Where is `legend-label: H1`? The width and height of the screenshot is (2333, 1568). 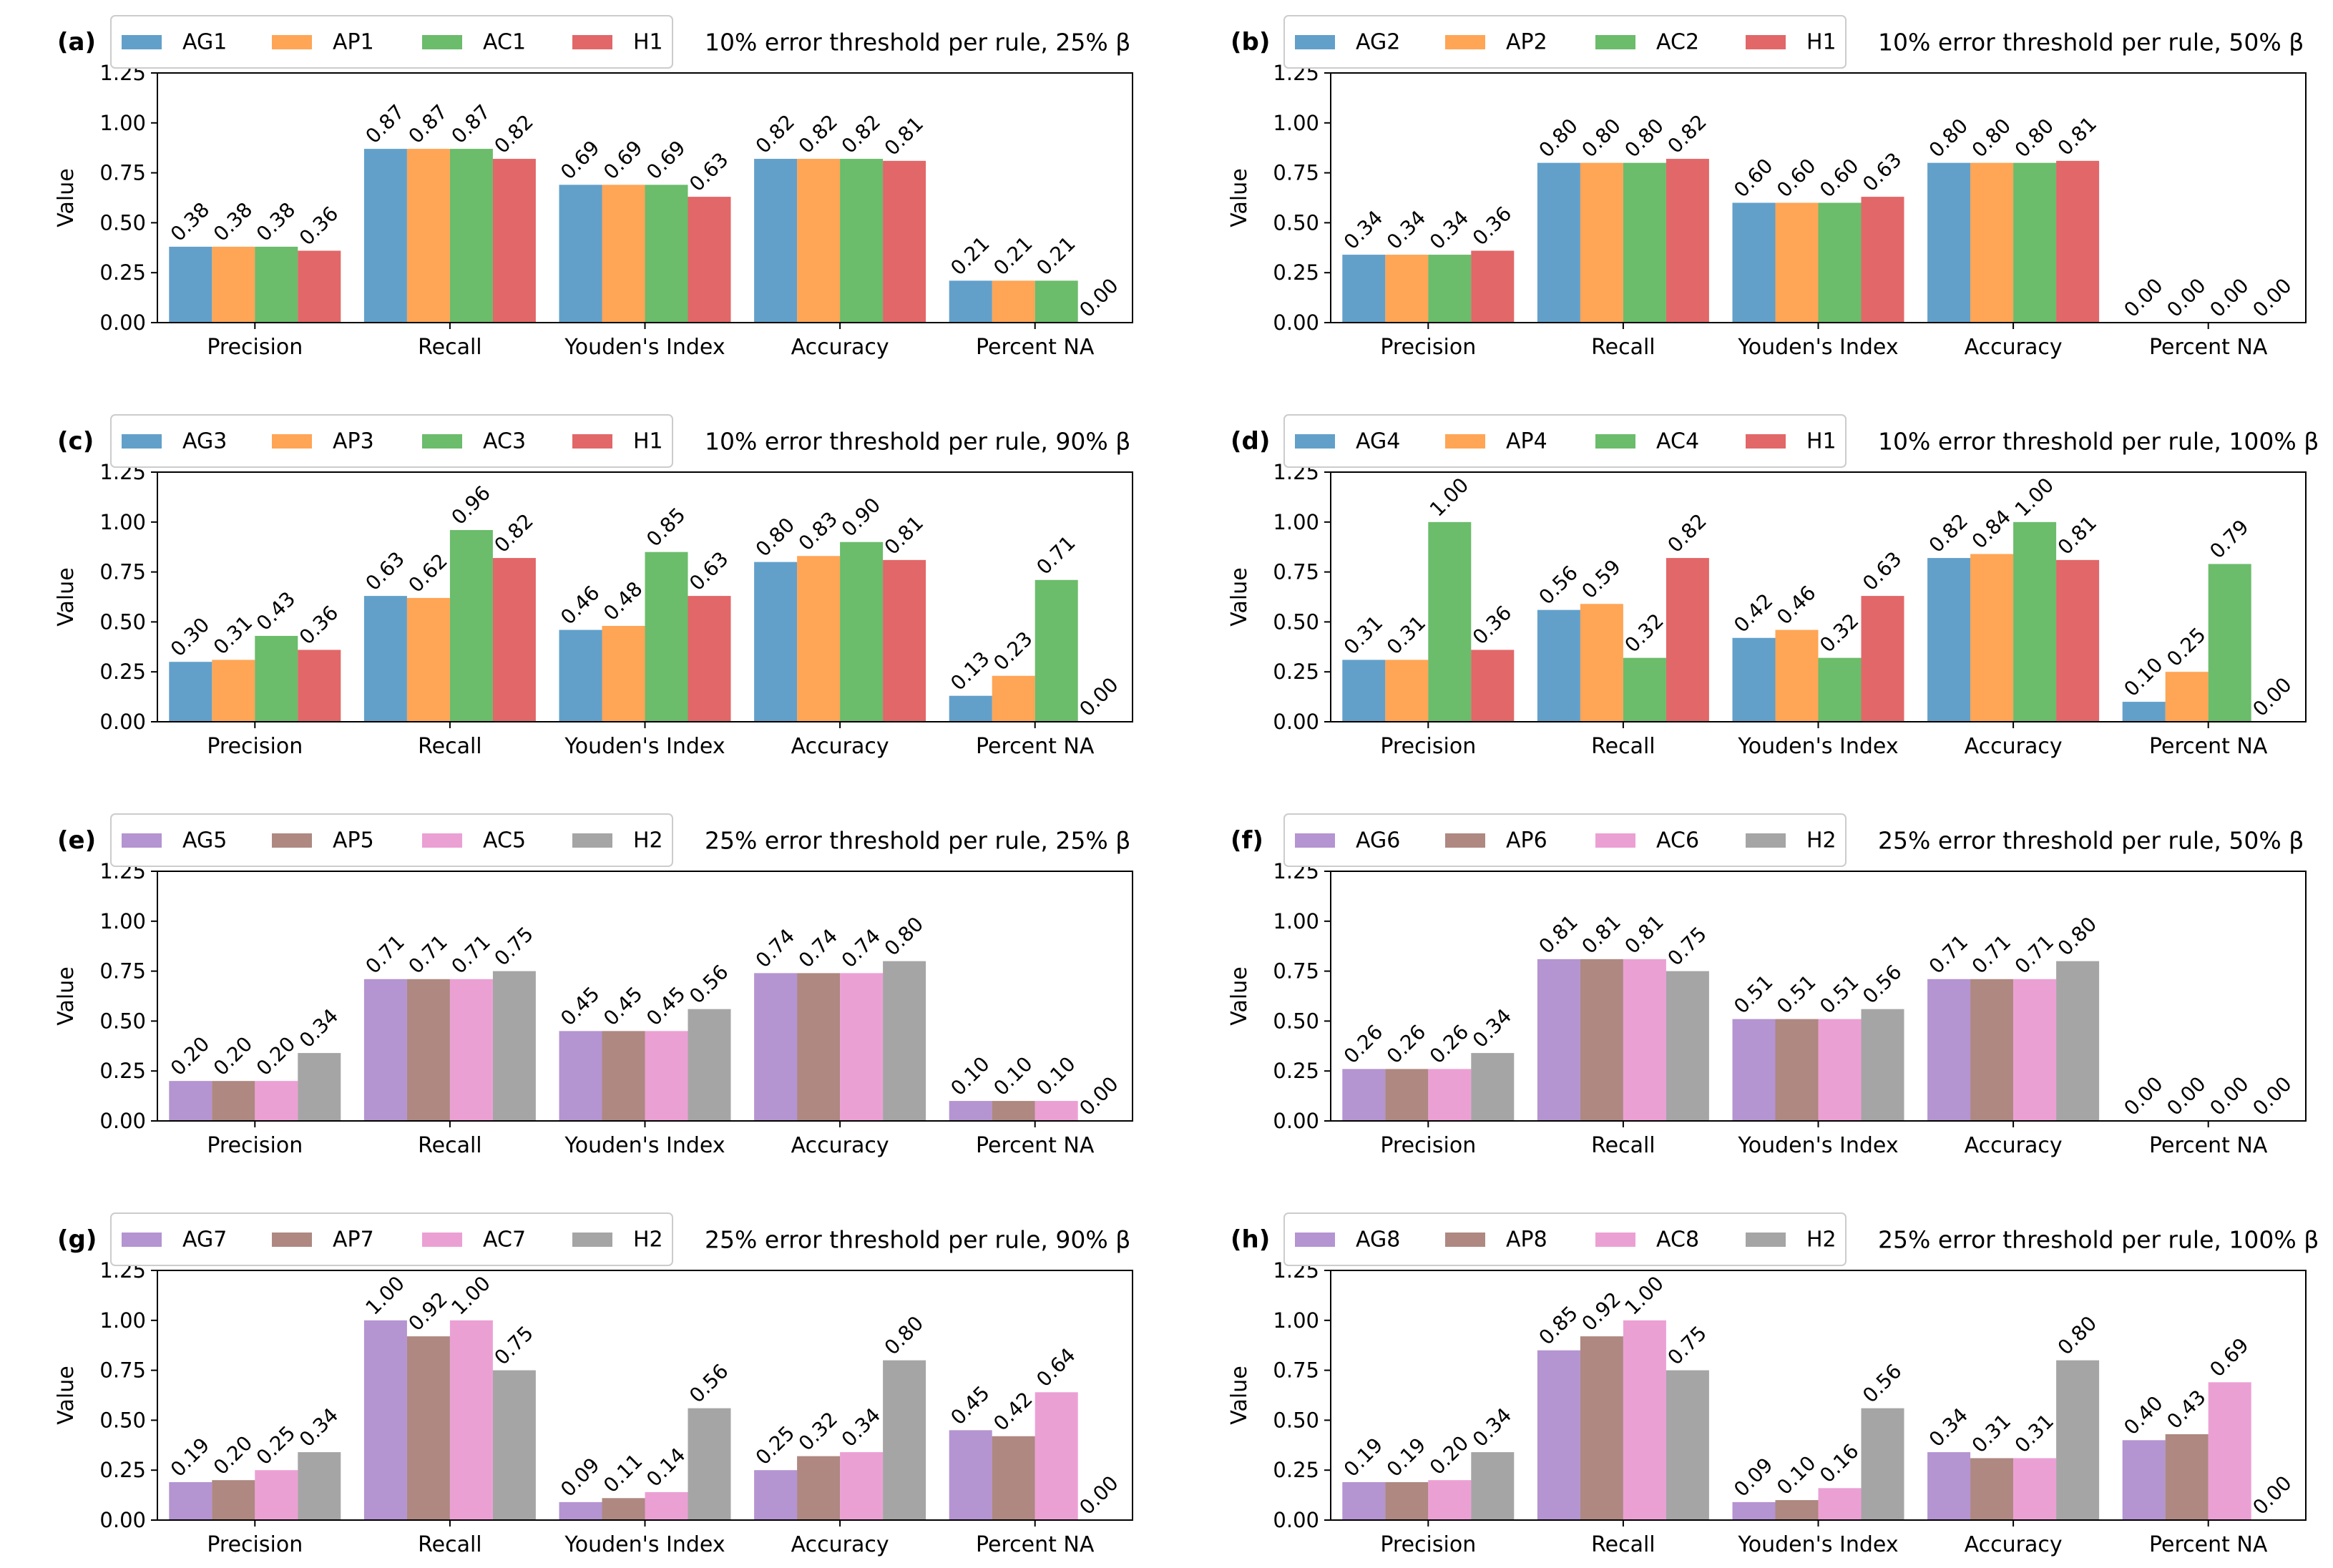 legend-label: H1 is located at coordinates (1821, 441).